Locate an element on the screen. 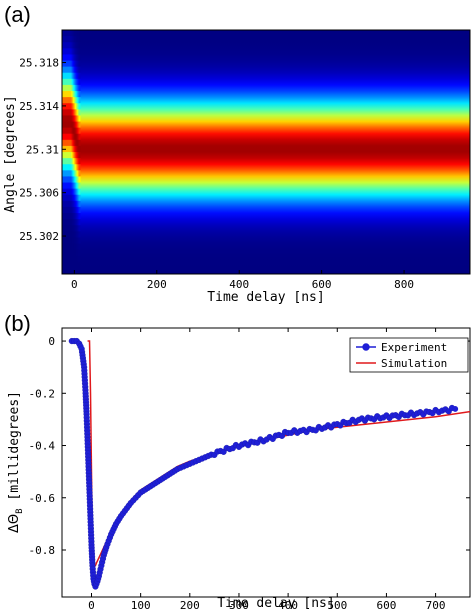 This screenshot has width=474, height=609. panel-a-y-ticks: 25.302 25.306 25.31 25.314 25.318 is located at coordinates (42, 150).